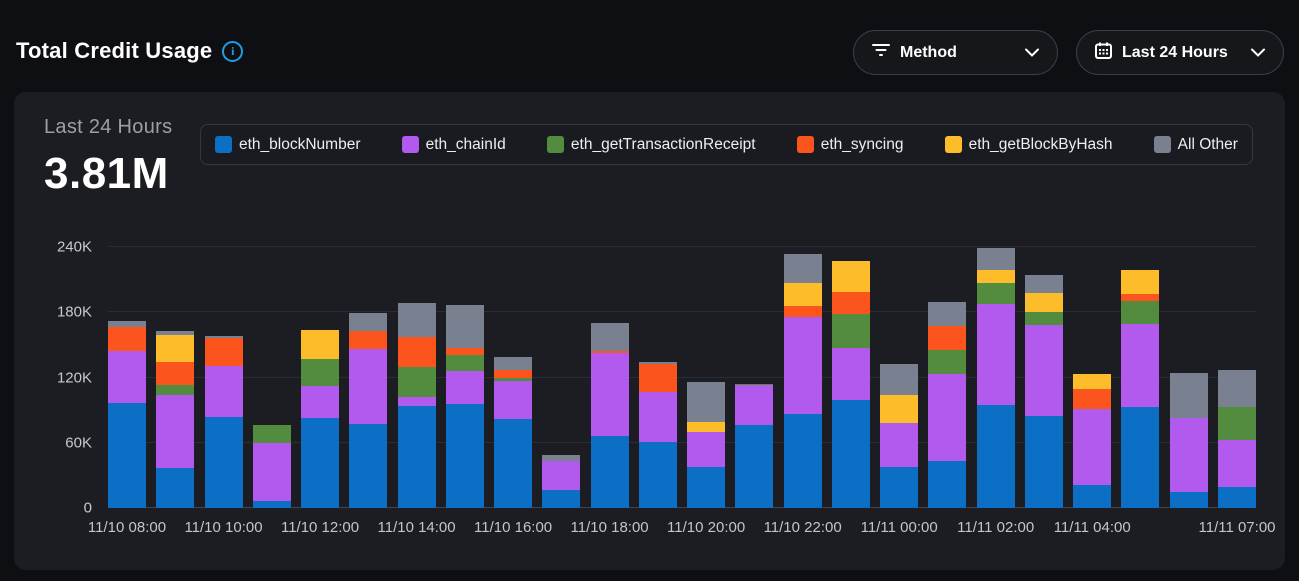  Describe the element at coordinates (287, 145) in the screenshot. I see `legend-item-eth-blocknumber: eth_blockNumber` at that location.